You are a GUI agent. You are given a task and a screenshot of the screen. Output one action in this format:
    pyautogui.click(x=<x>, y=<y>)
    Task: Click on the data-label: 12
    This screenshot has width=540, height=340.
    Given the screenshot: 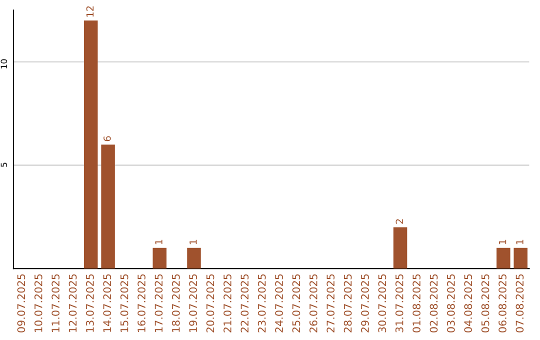 What is the action you would take?
    pyautogui.click(x=90, y=11)
    